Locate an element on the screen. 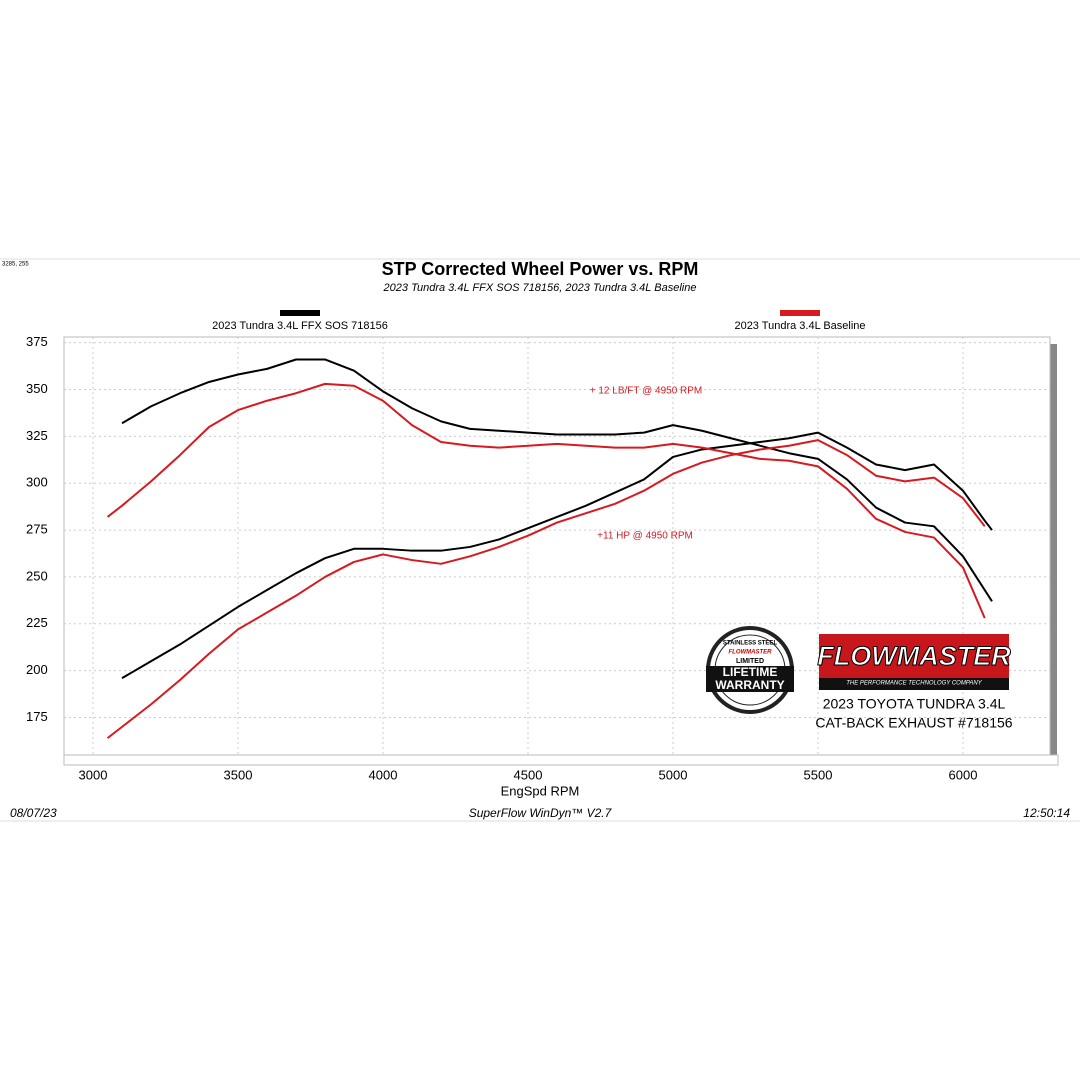 This screenshot has height=1080, width=1080. x-tick-label: 3500 is located at coordinates (238, 774).